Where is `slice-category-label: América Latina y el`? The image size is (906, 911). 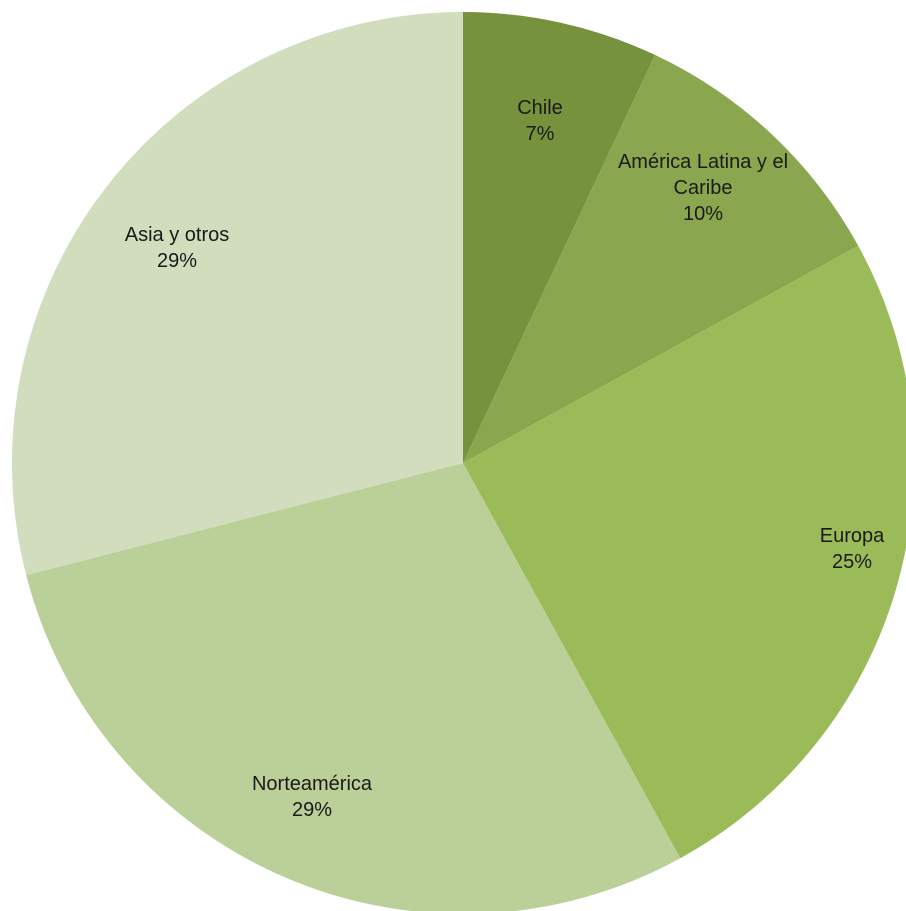
slice-category-label: América Latina y el is located at coordinates (703, 162).